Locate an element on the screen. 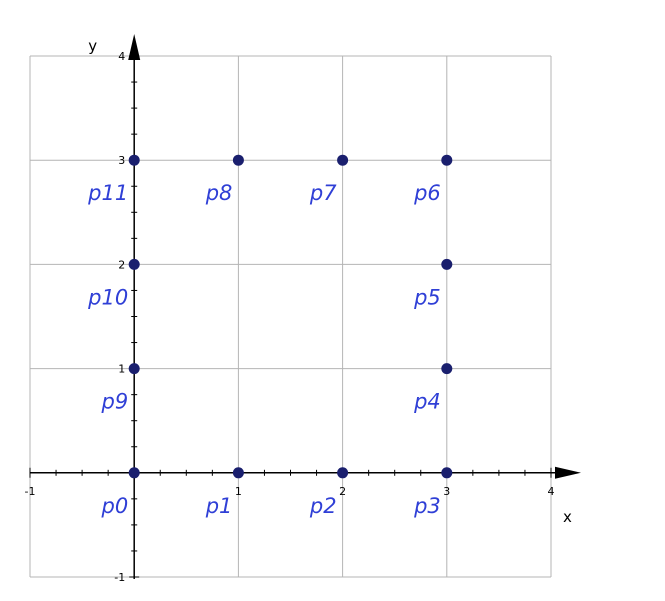 The width and height of the screenshot is (665, 601). x-tick-label: 2 is located at coordinates (342, 491).